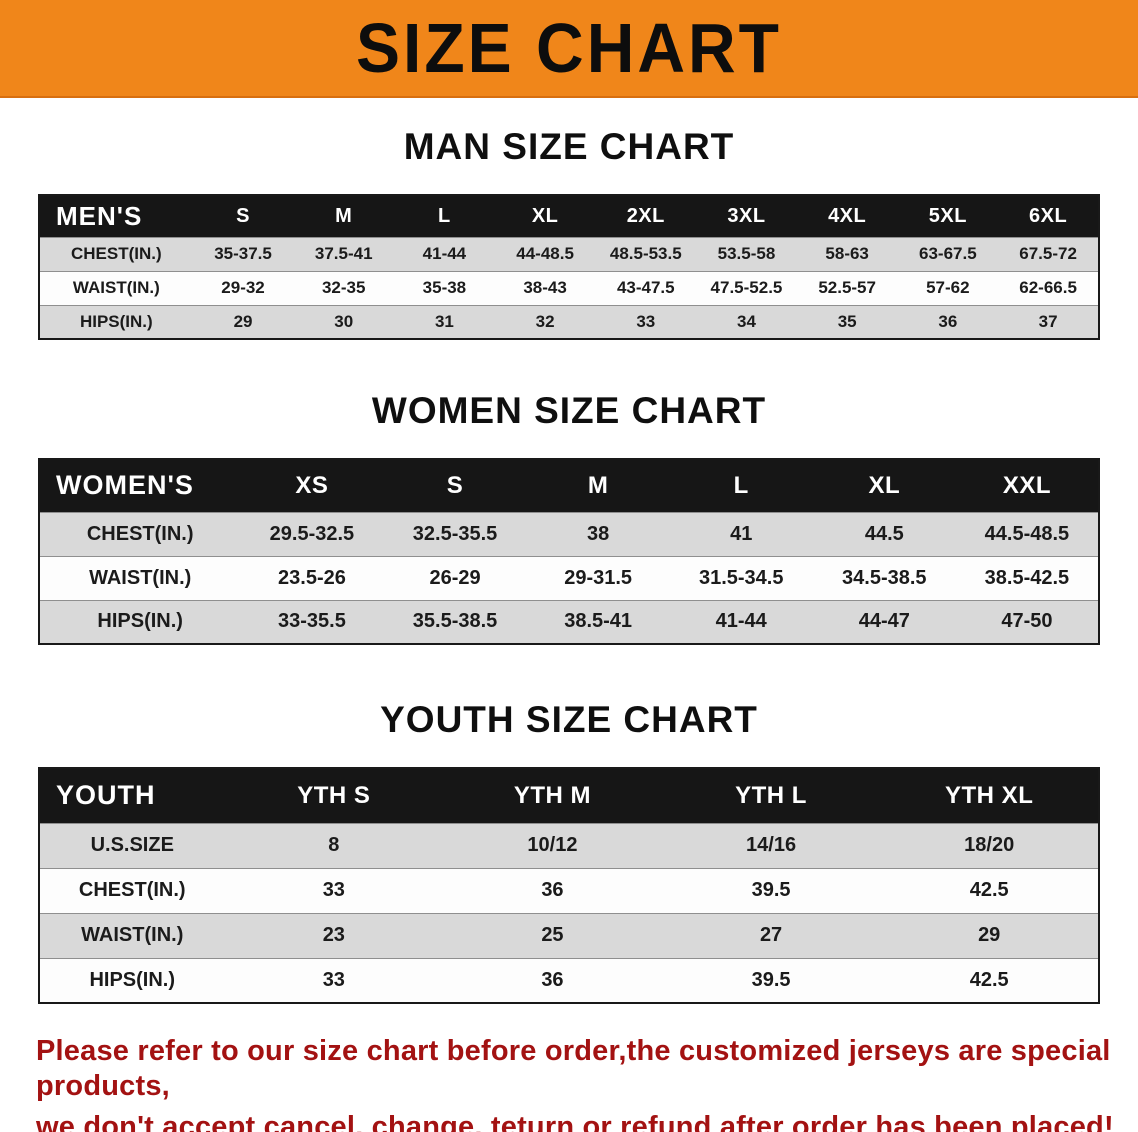 The image size is (1138, 1132). What do you see at coordinates (132, 795) in the screenshot?
I see `table-title-cell: YOUTH` at bounding box center [132, 795].